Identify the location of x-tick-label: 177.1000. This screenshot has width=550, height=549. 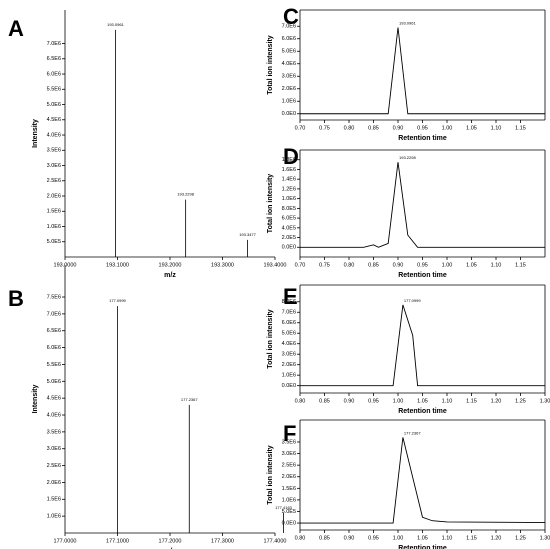
(117, 541).